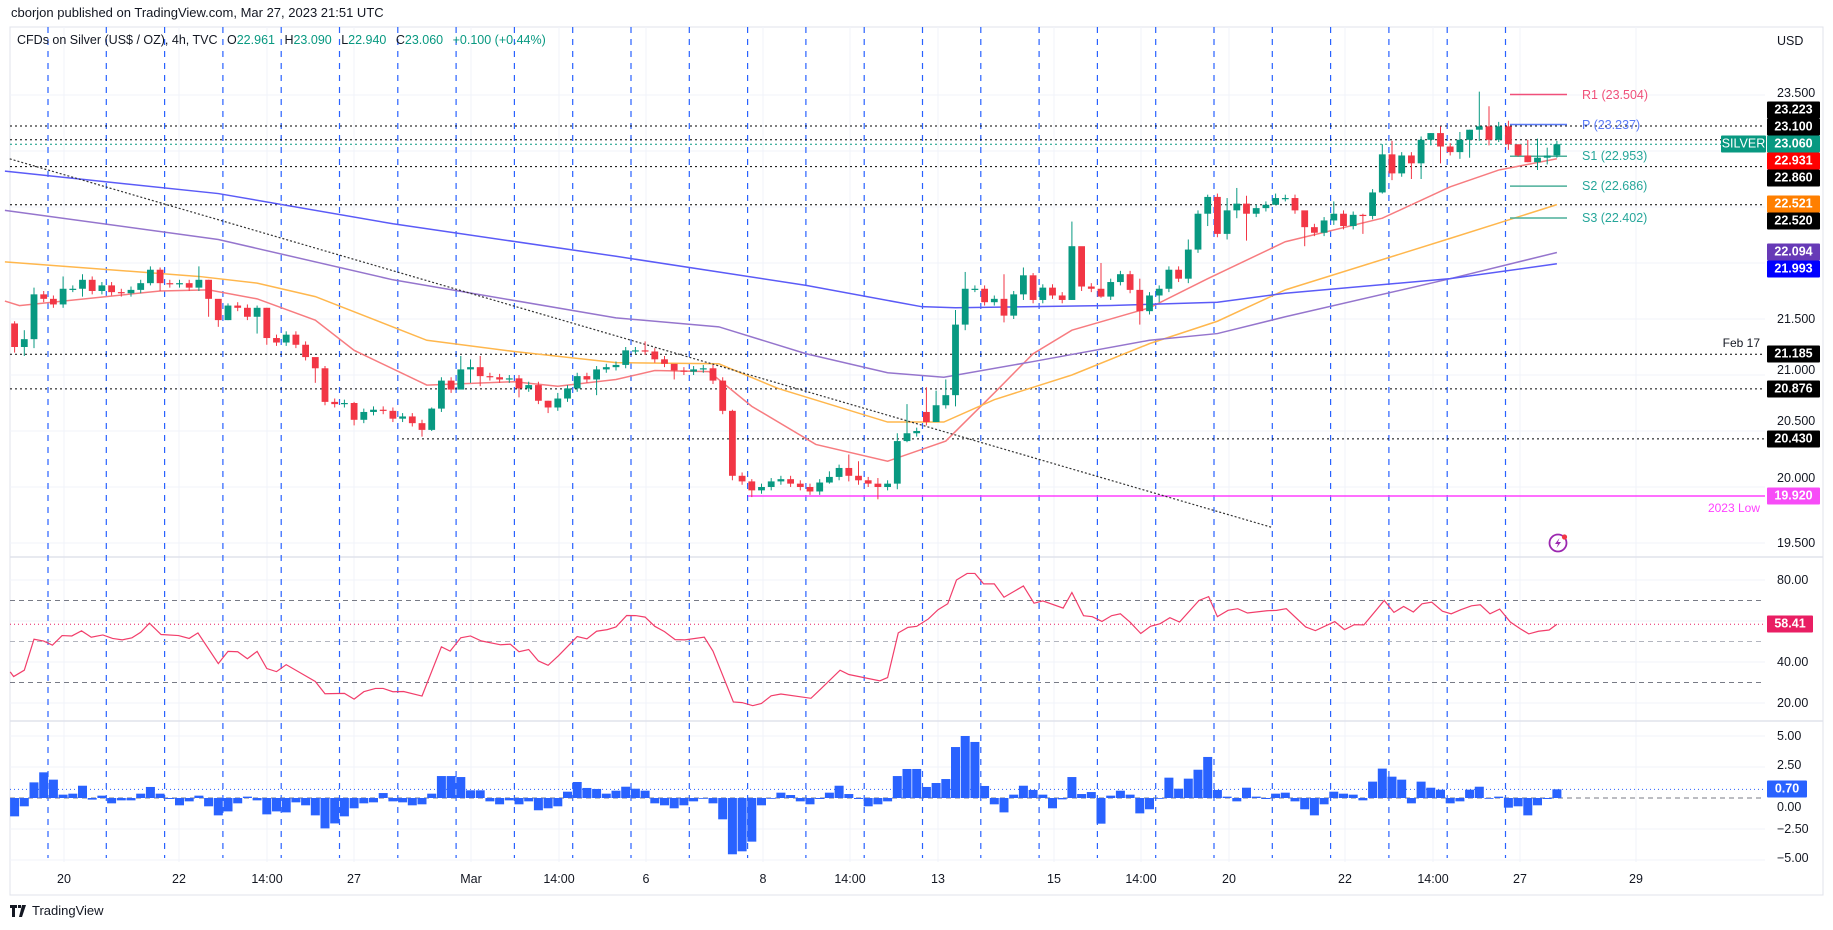  What do you see at coordinates (1520, 879) in the screenshot?
I see `time-axis-label: 27` at bounding box center [1520, 879].